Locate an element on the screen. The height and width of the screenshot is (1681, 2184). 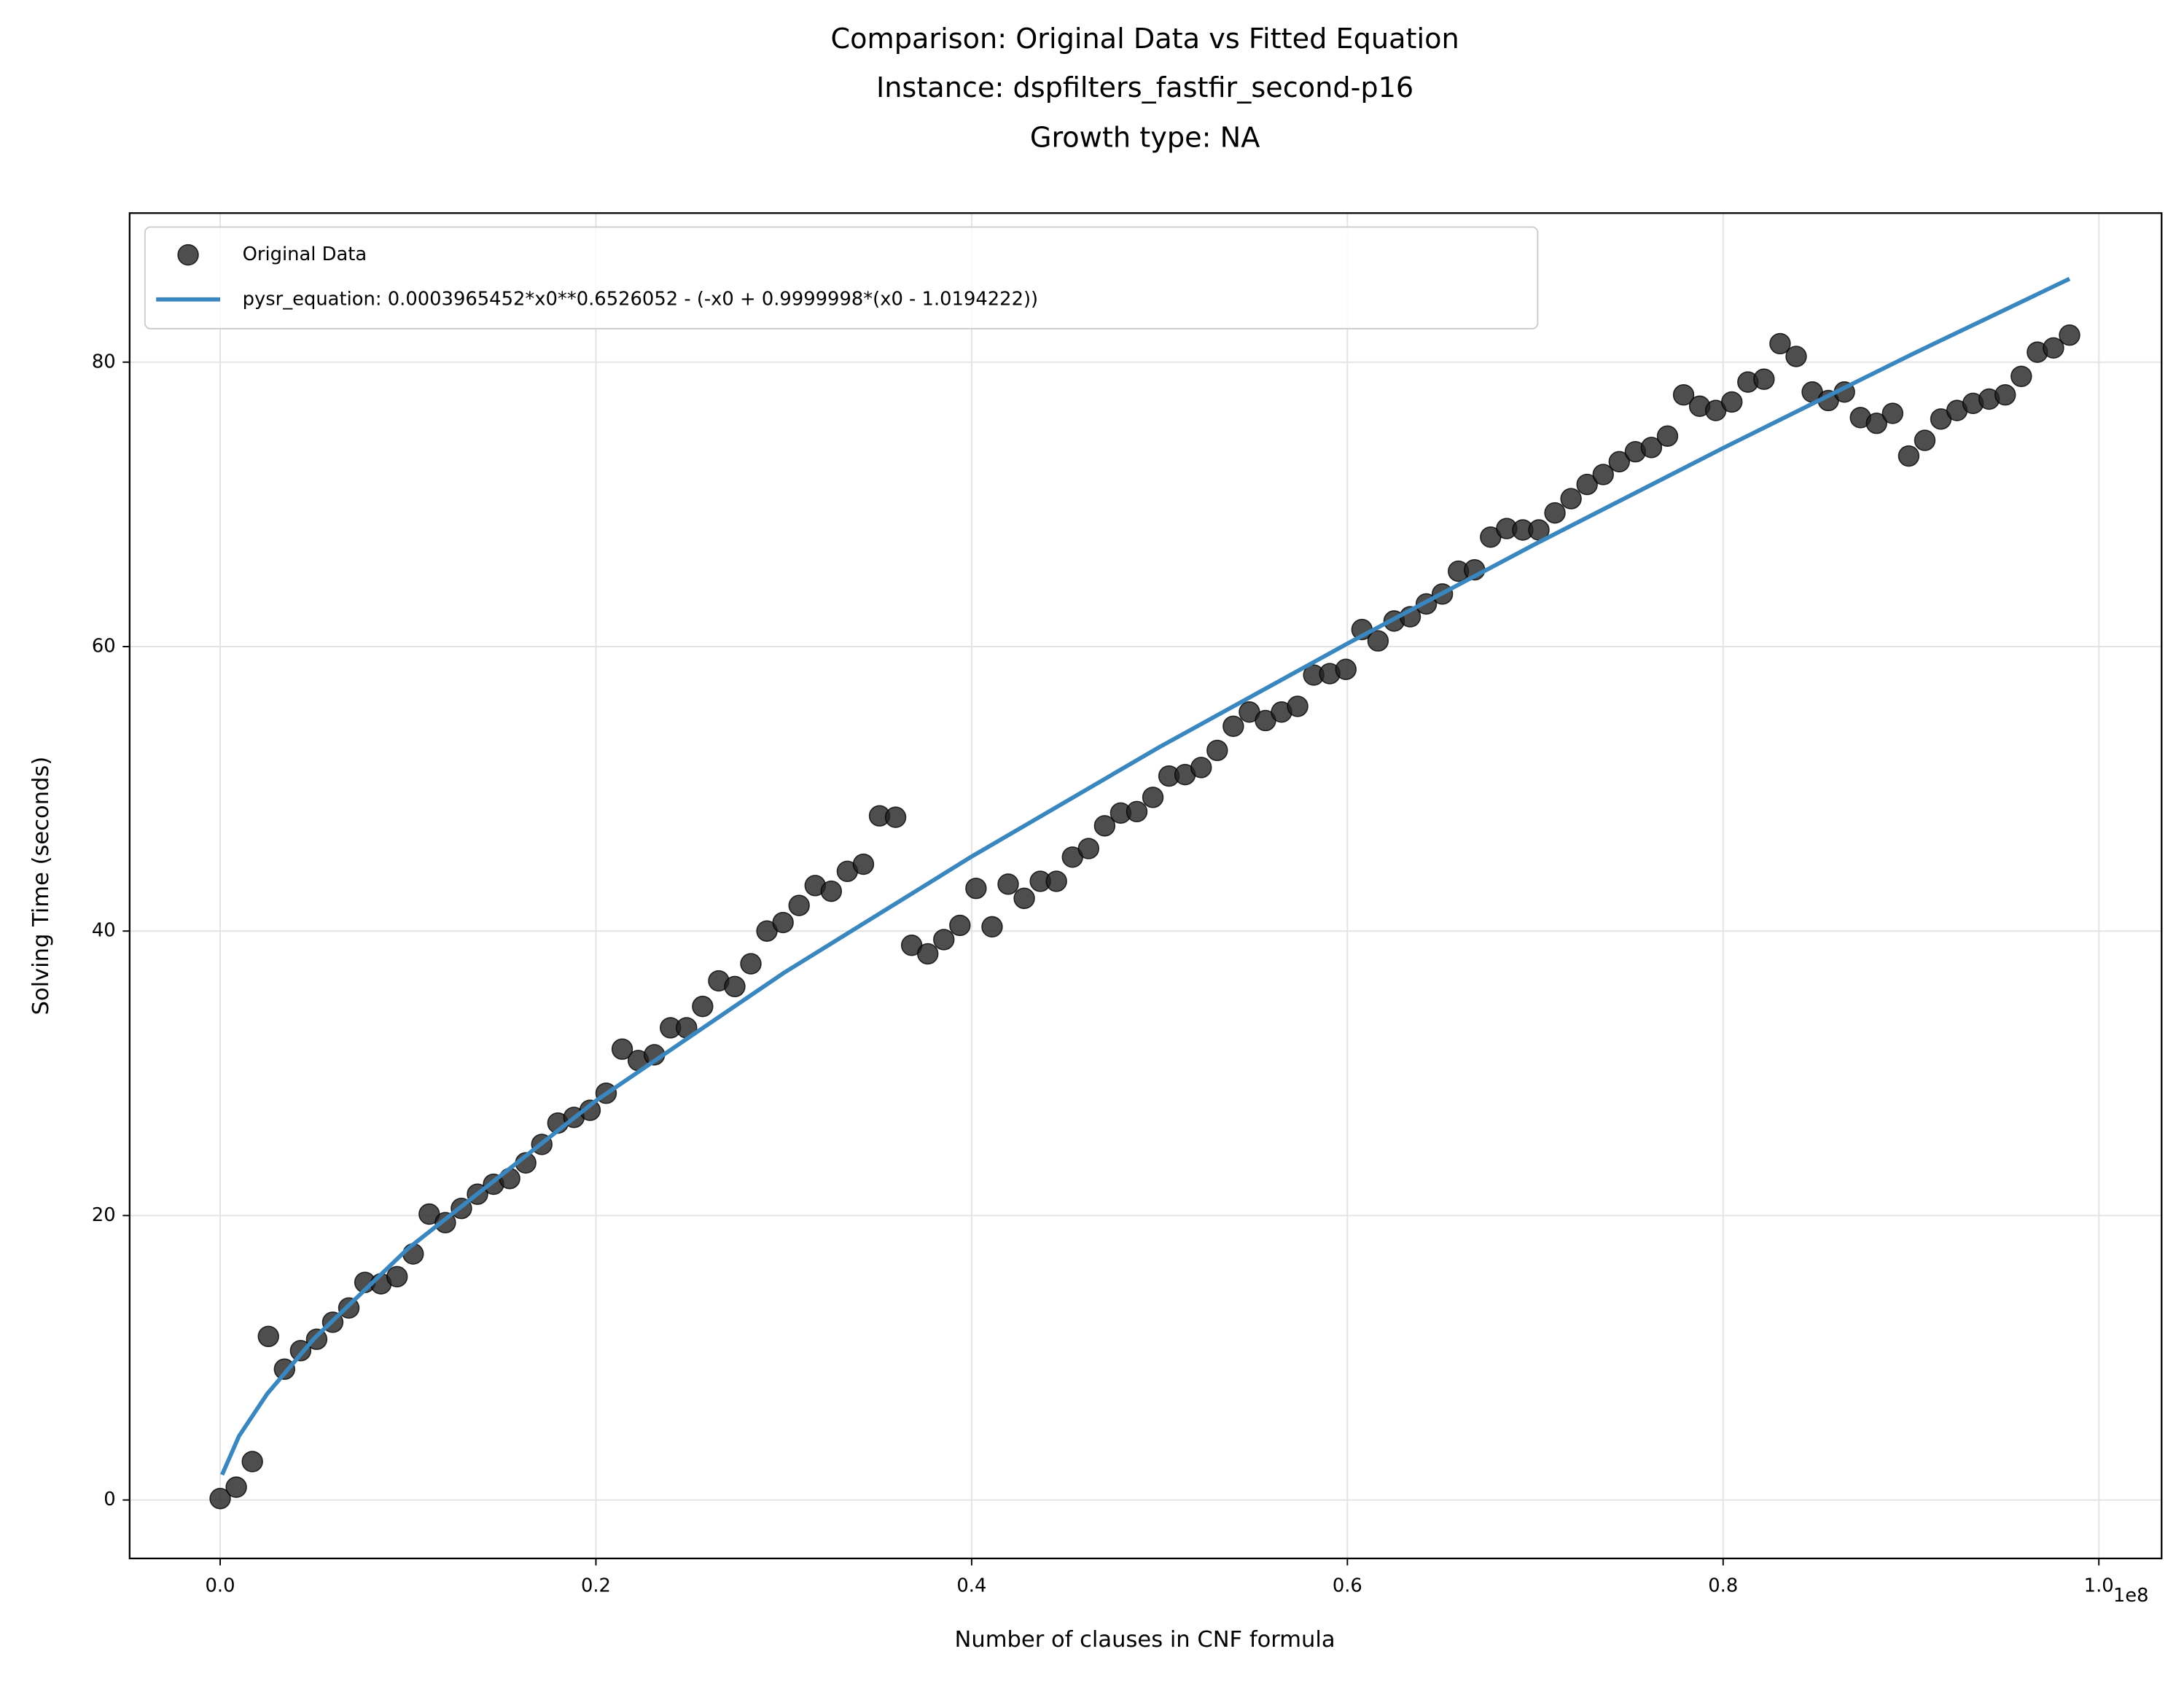
y-tick-label: 40 is located at coordinates (104, 931).